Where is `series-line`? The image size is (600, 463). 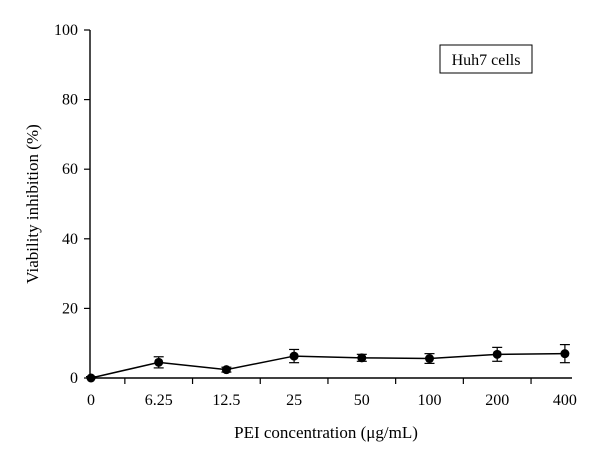
series-line is located at coordinates (327, 365).